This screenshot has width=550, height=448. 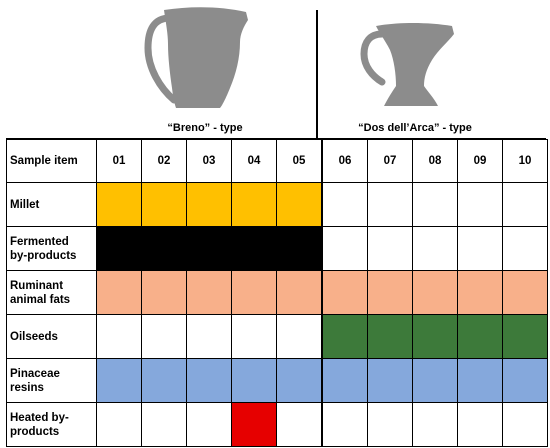 I want to click on row-label-line: Fermented, so click(x=39, y=241).